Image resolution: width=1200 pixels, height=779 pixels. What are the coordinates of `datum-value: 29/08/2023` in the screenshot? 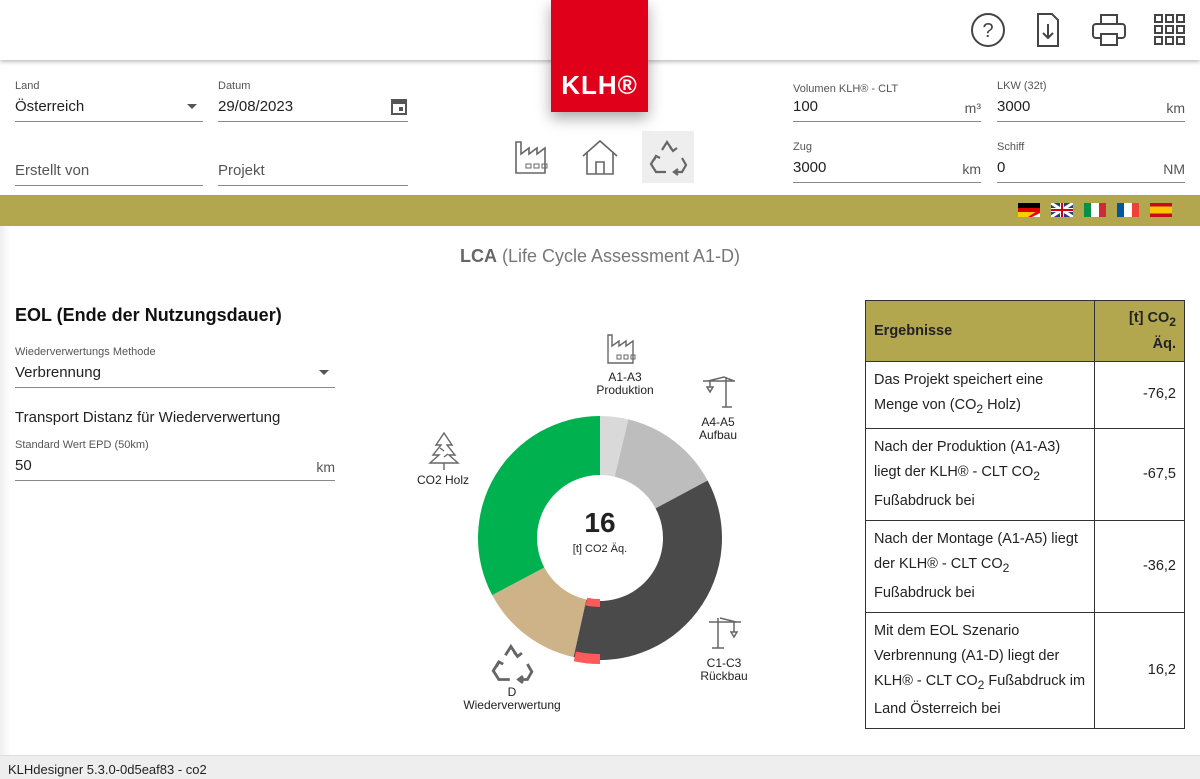 It's located at (256, 106).